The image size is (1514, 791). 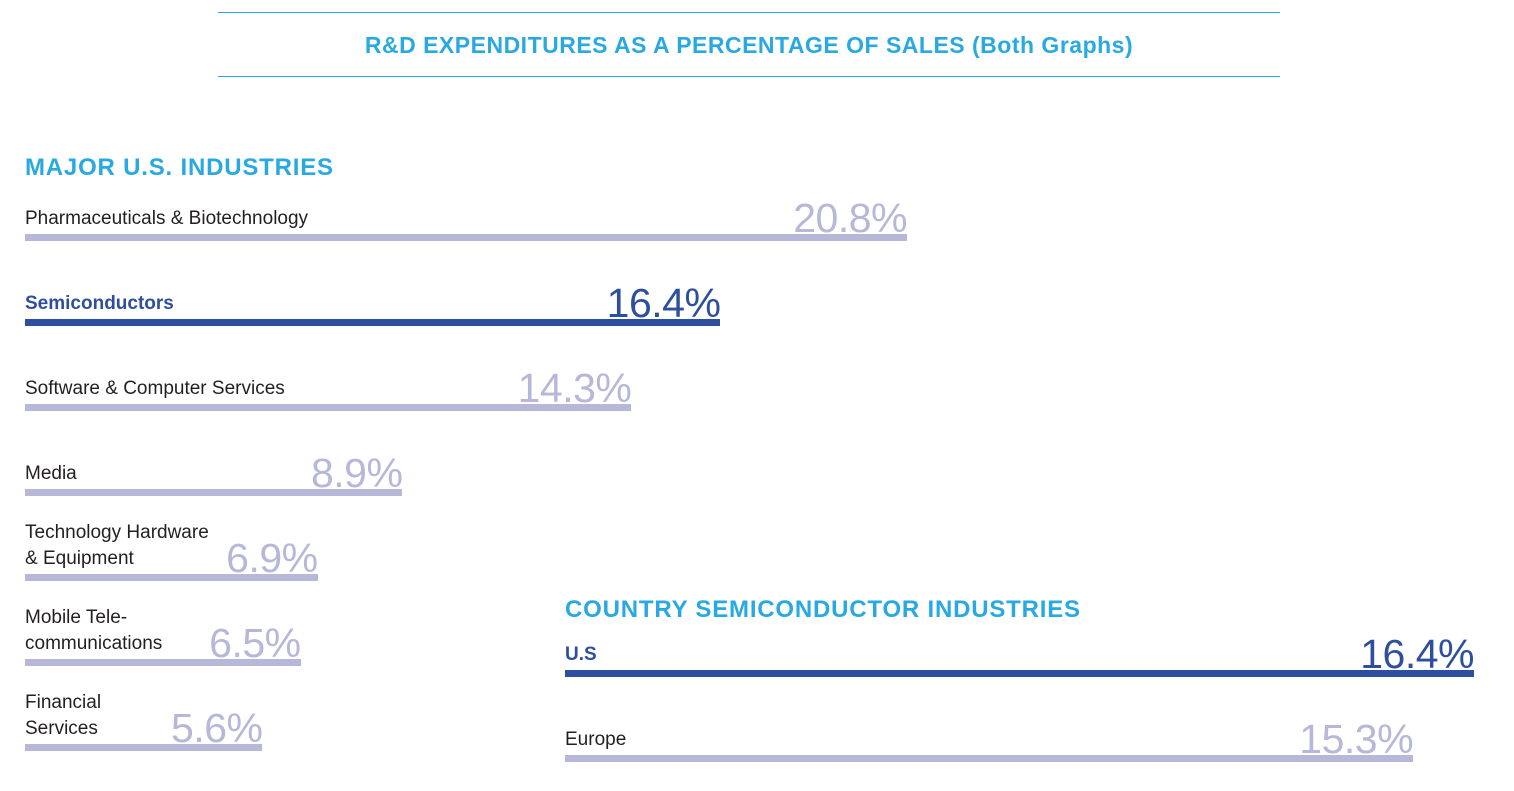 What do you see at coordinates (823, 609) in the screenshot?
I see `country-chart-title: COUNTRY SEMICONDUCTOR INDUSTRIES` at bounding box center [823, 609].